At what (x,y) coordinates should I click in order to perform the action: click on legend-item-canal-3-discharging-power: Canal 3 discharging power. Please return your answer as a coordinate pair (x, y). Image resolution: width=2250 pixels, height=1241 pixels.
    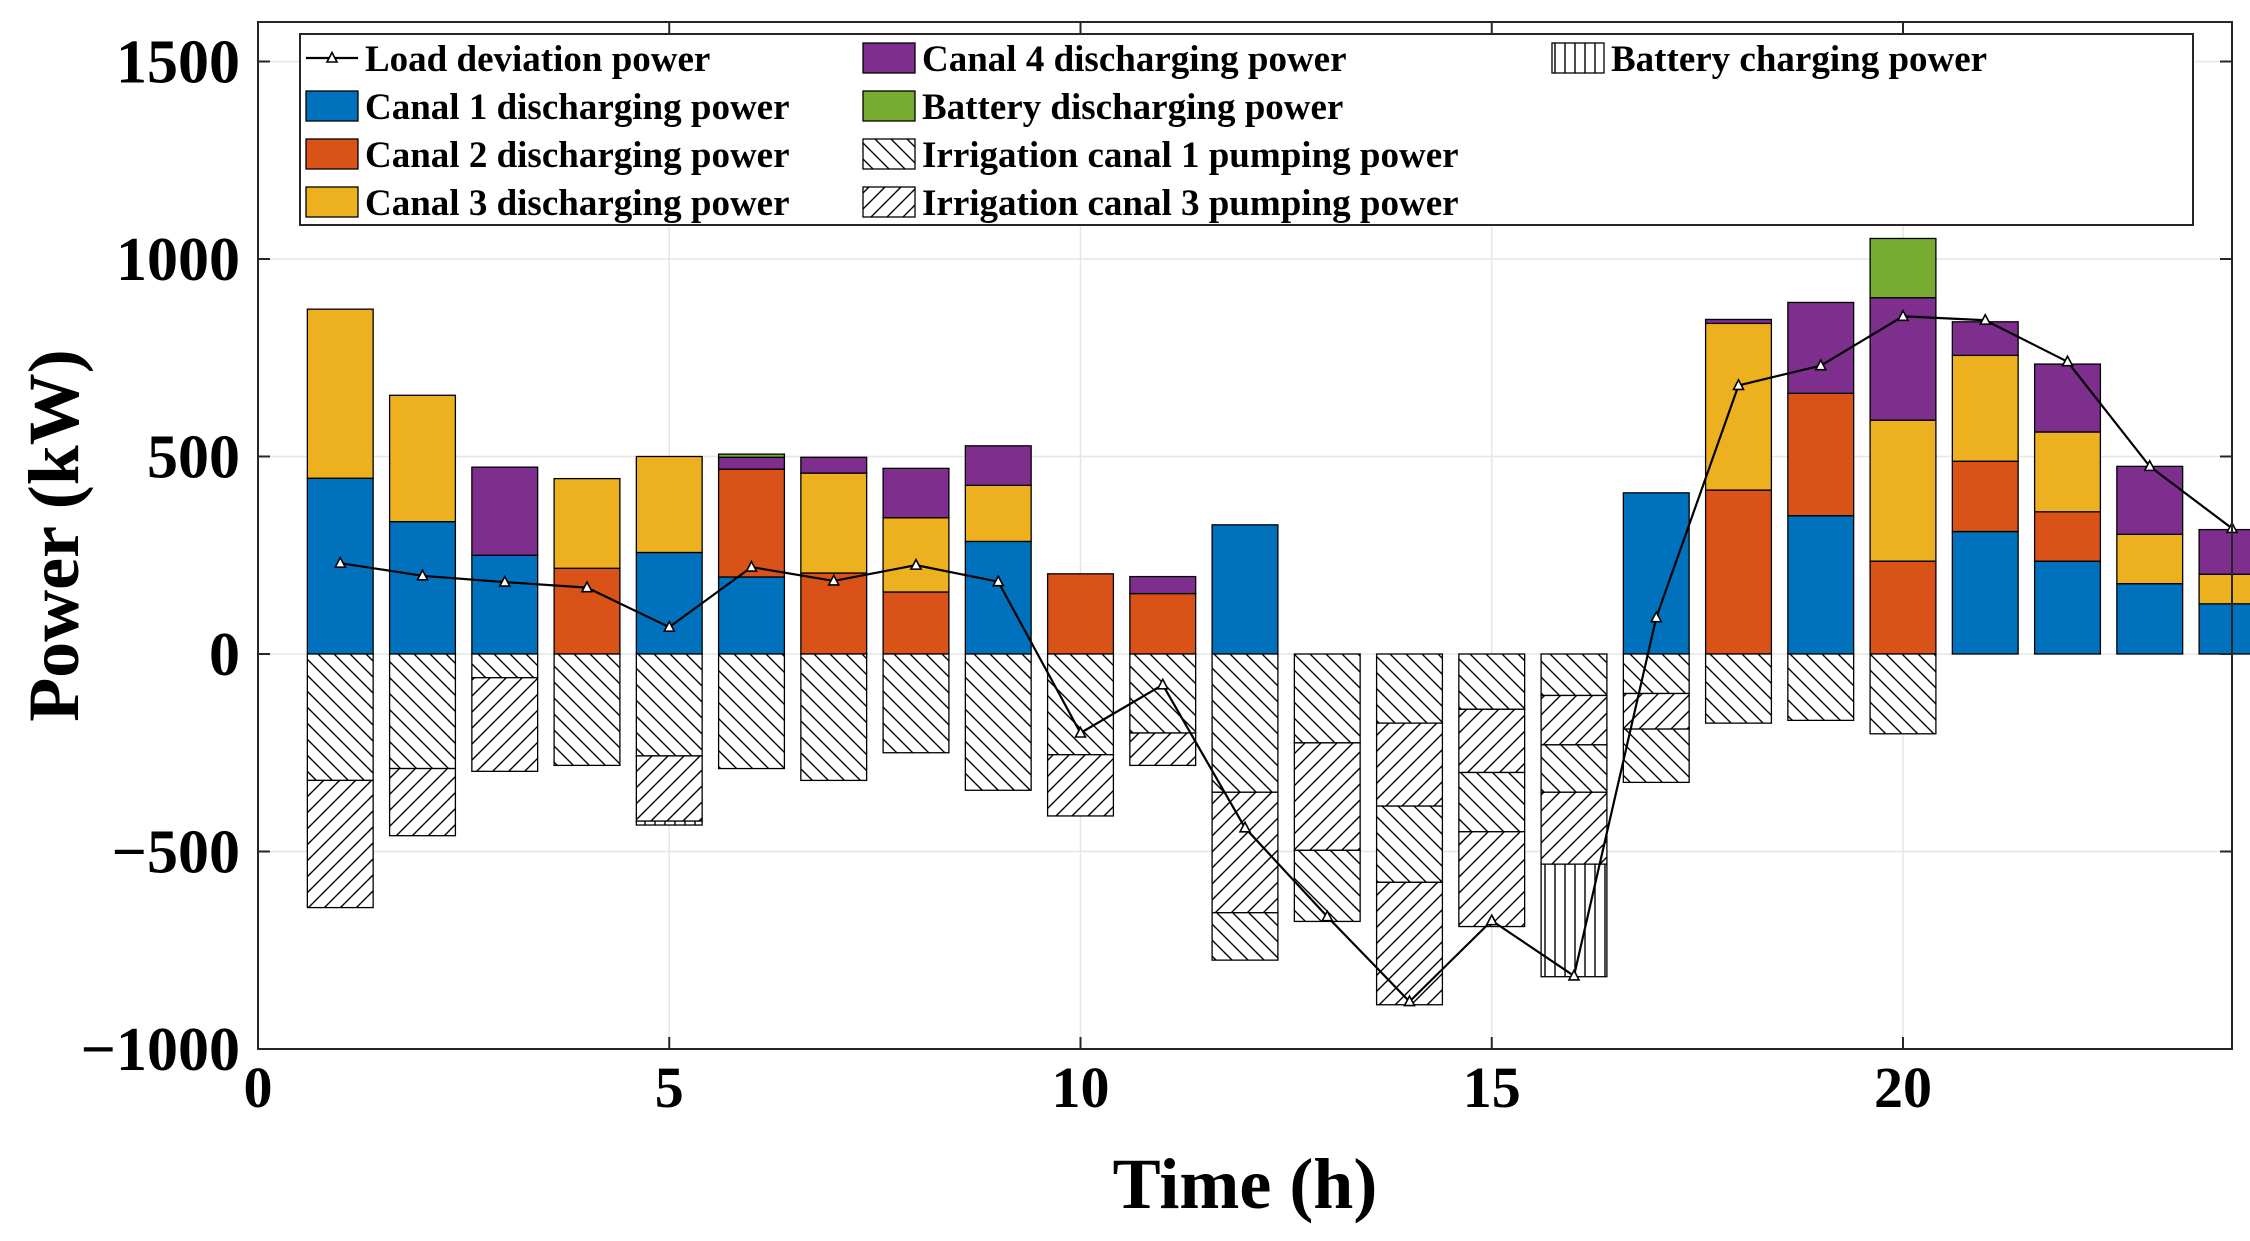
    Looking at the image, I should click on (547, 203).